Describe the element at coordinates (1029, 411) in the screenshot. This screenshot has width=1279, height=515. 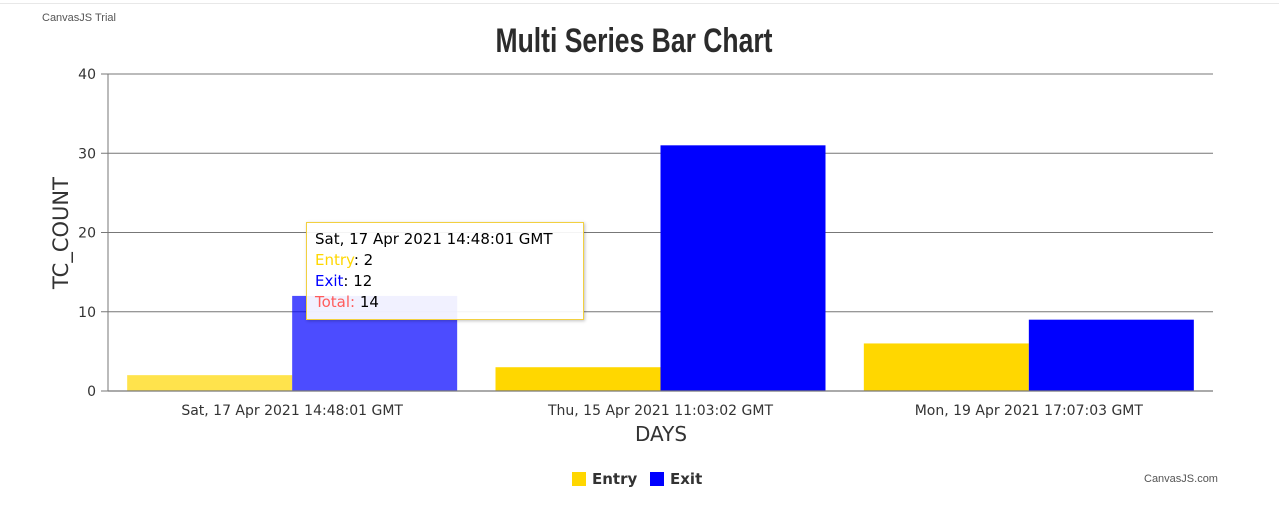
I see `x-tick-label: Mon, 19 Apr 2021 17:07:03 GMT` at that location.